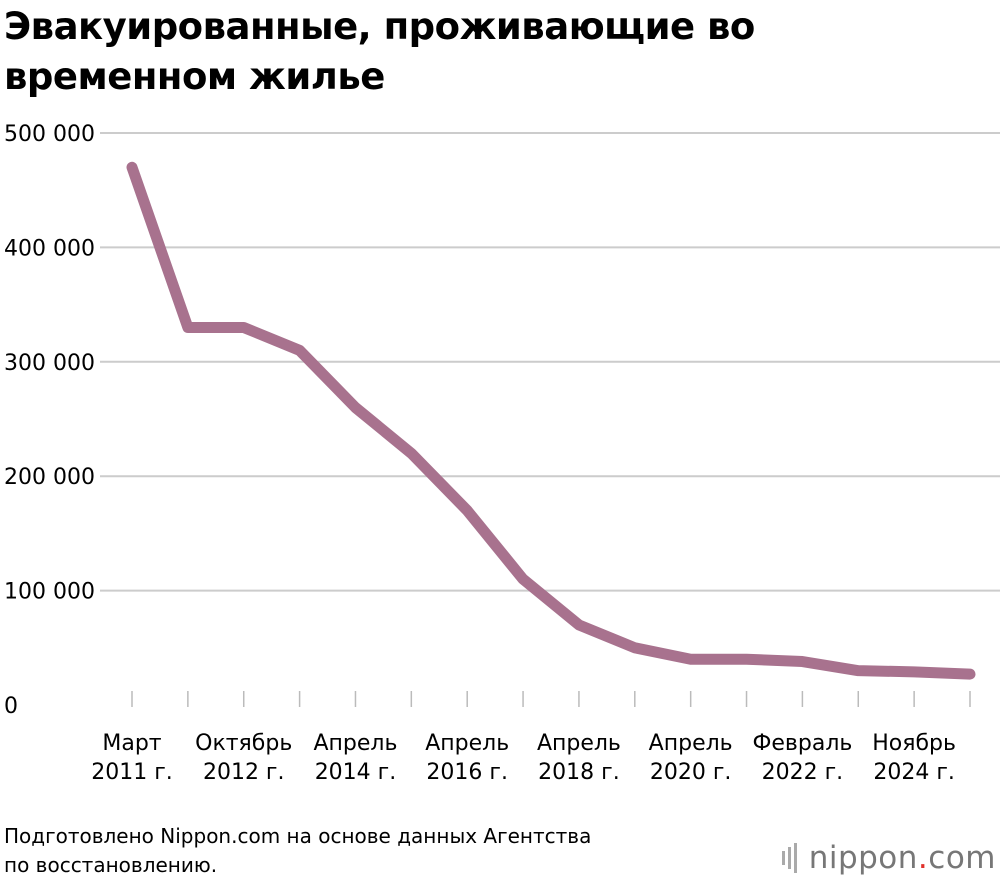 This screenshot has width=1000, height=882. Describe the element at coordinates (49, 363) in the screenshot. I see `y-tick-label: 300 000` at that location.